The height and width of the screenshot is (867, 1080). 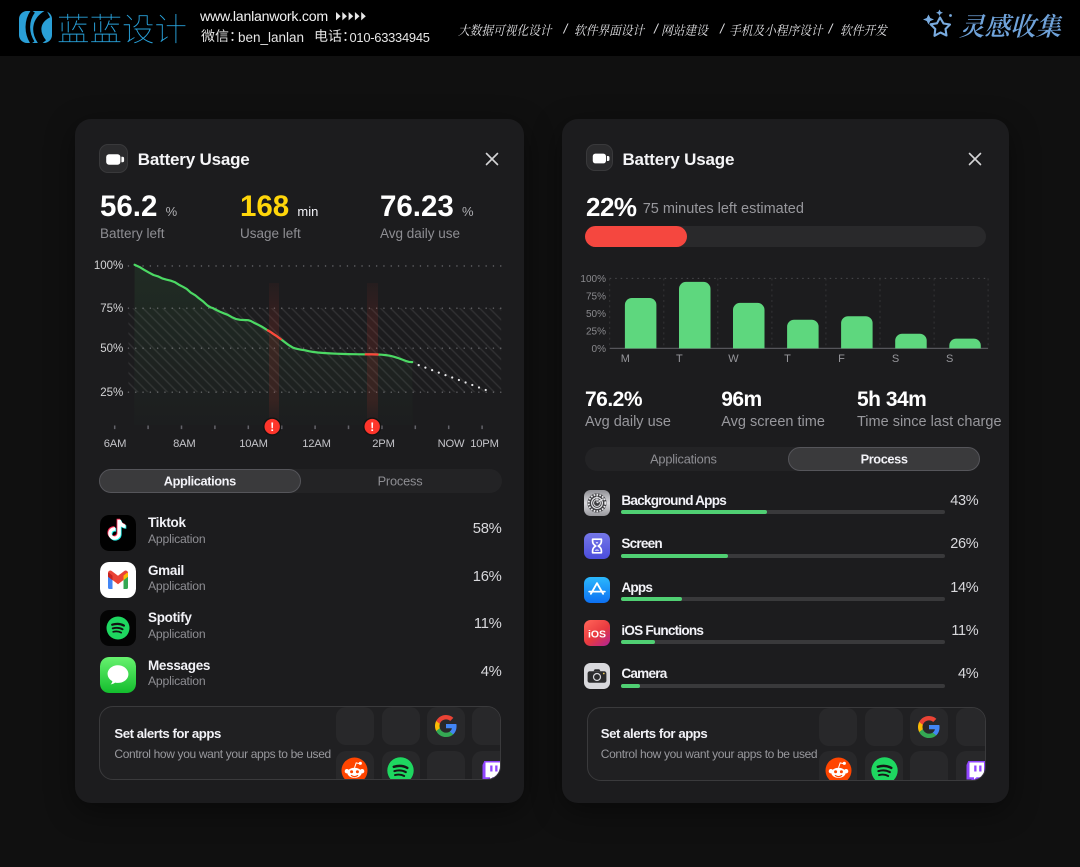 What do you see at coordinates (597, 634) in the screenshot?
I see `svg-text: iOS` at bounding box center [597, 634].